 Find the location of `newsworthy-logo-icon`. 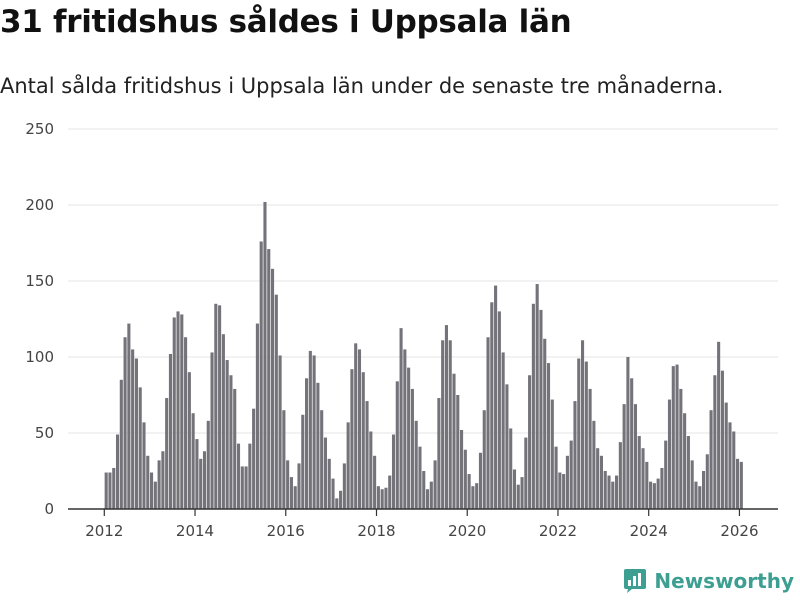

newsworthy-logo-icon is located at coordinates (635, 581).